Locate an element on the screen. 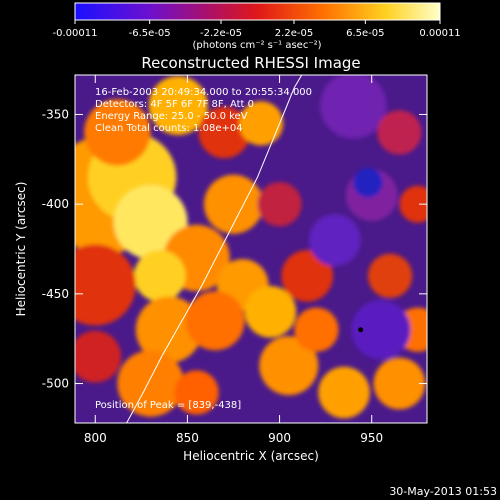 Image resolution: width=500 pixels, height=500 pixels. x-tick-label: 900 is located at coordinates (279, 438).